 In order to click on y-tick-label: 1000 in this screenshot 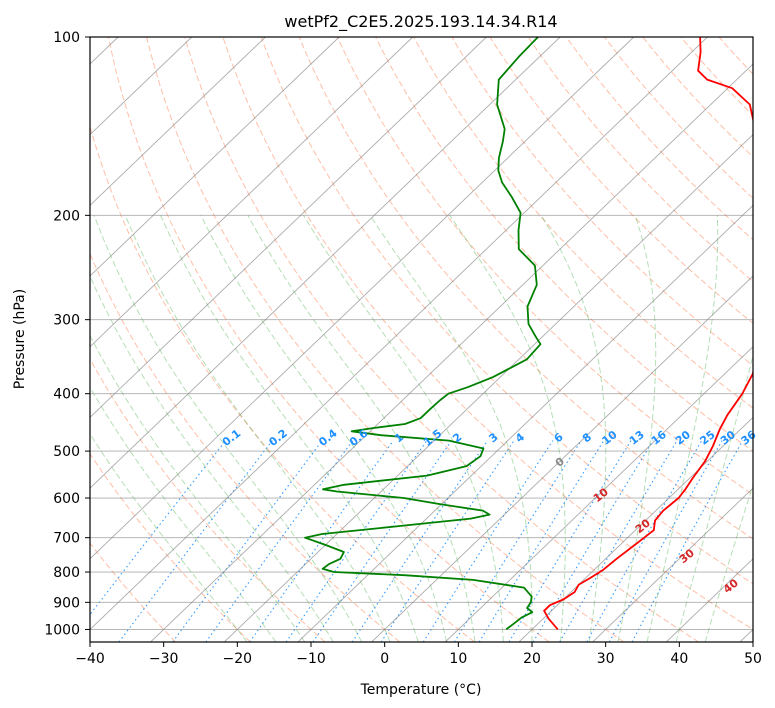, I will do `click(62, 630)`.